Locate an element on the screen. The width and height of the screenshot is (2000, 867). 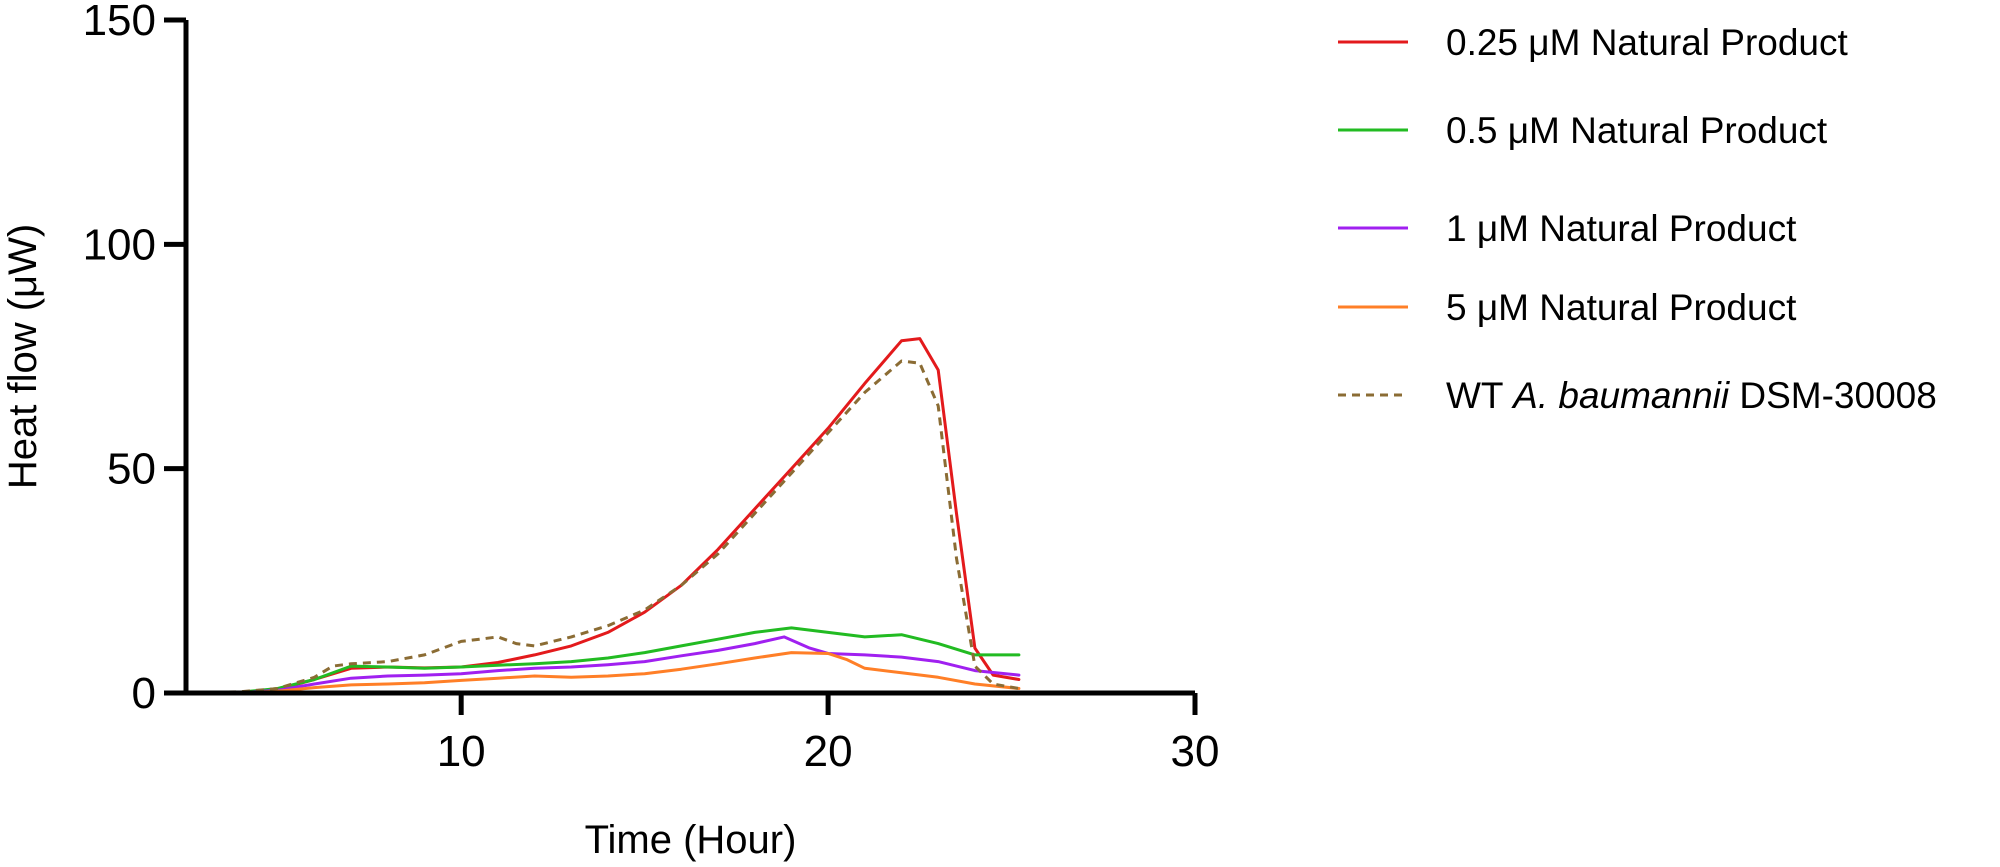
legend-label-3: 1 μM Natural Product is located at coordinates (1621, 228).